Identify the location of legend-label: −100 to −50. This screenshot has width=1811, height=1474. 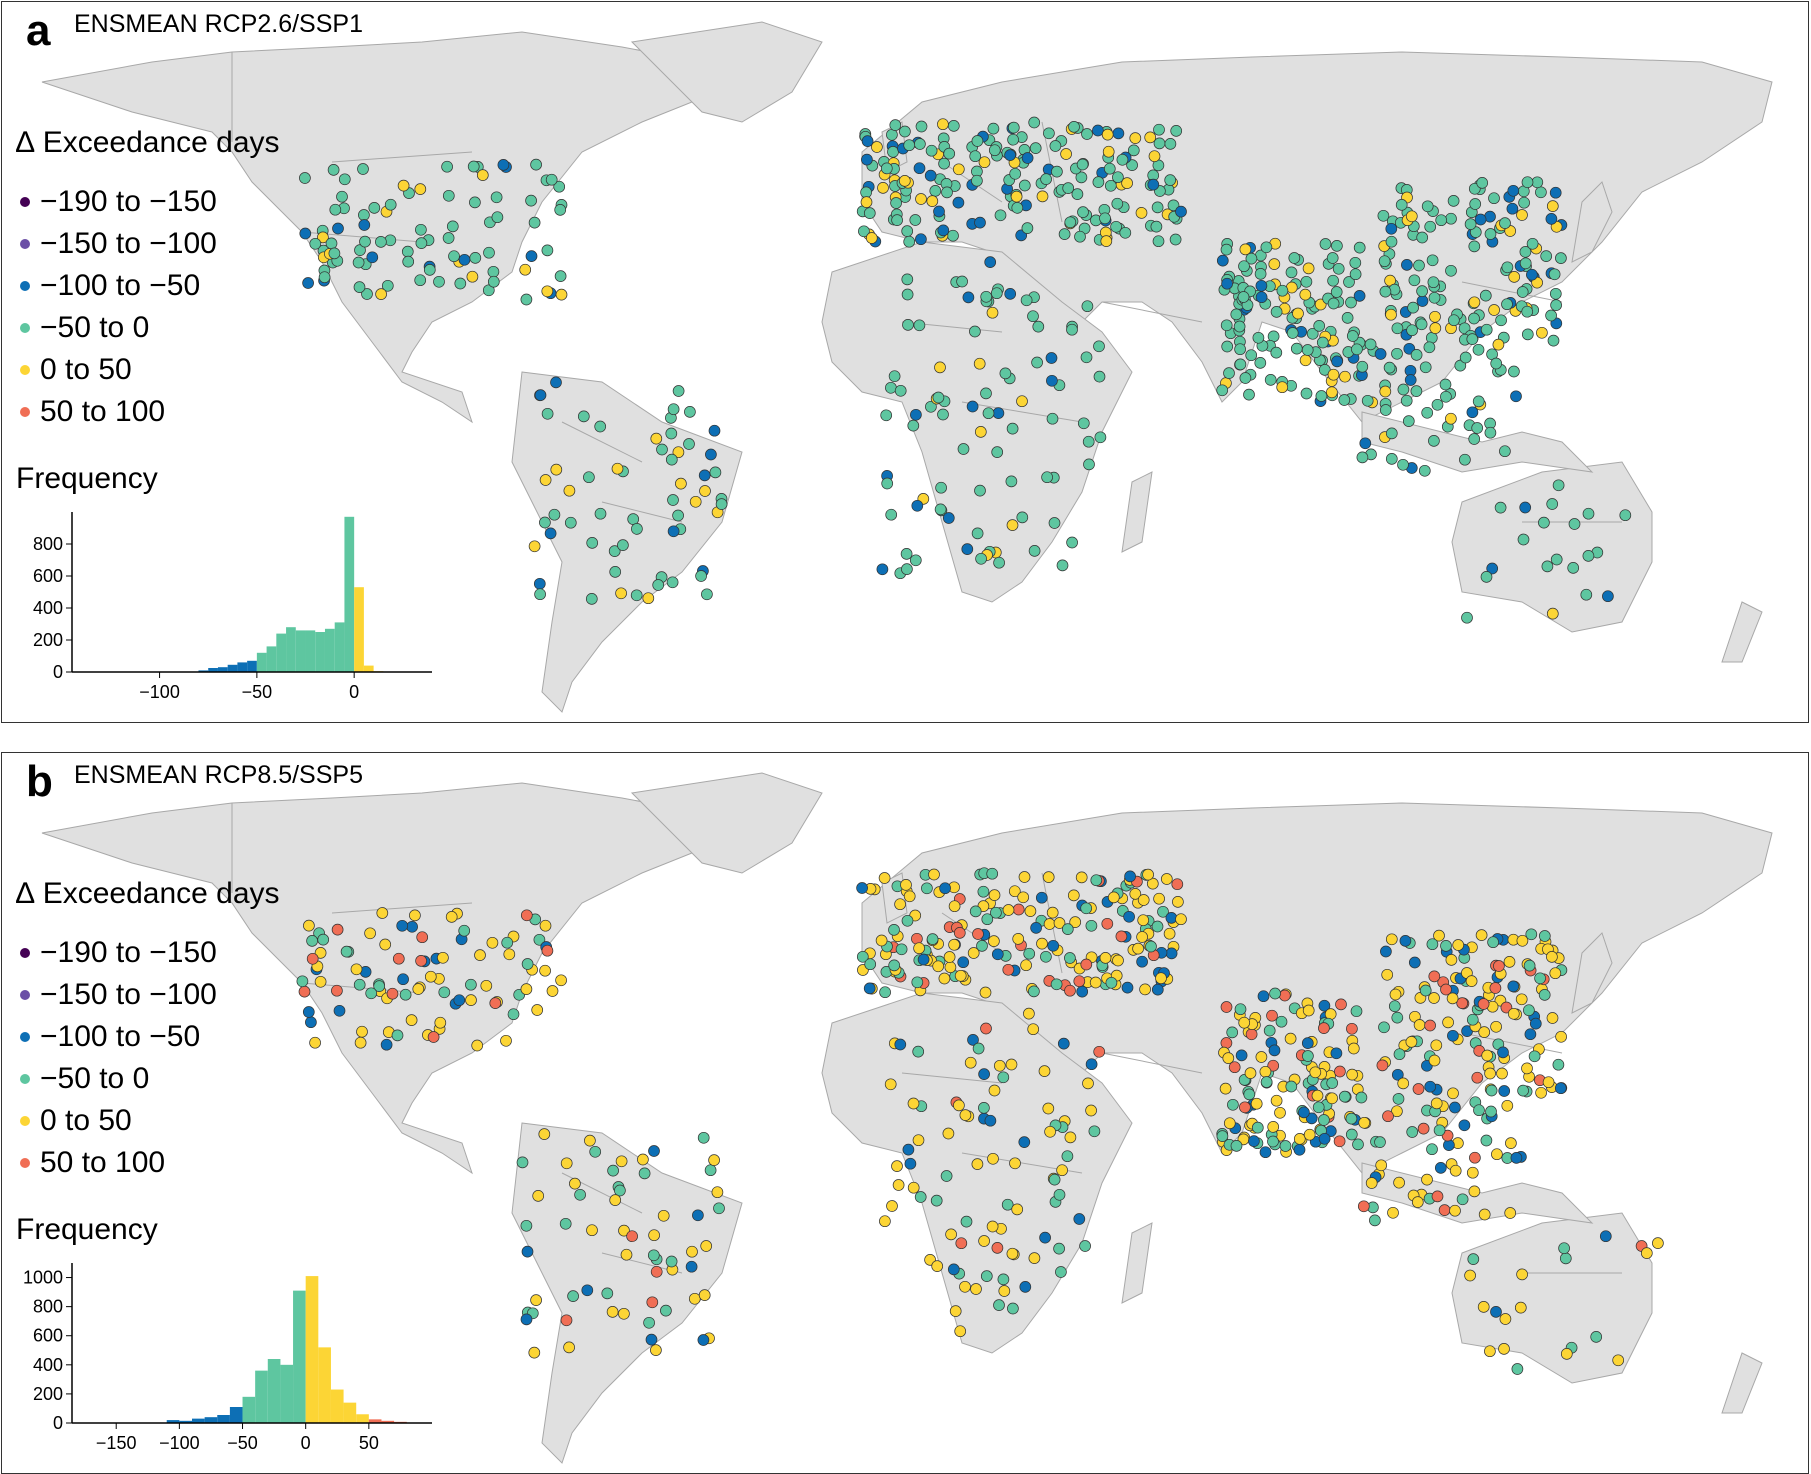
(120, 285).